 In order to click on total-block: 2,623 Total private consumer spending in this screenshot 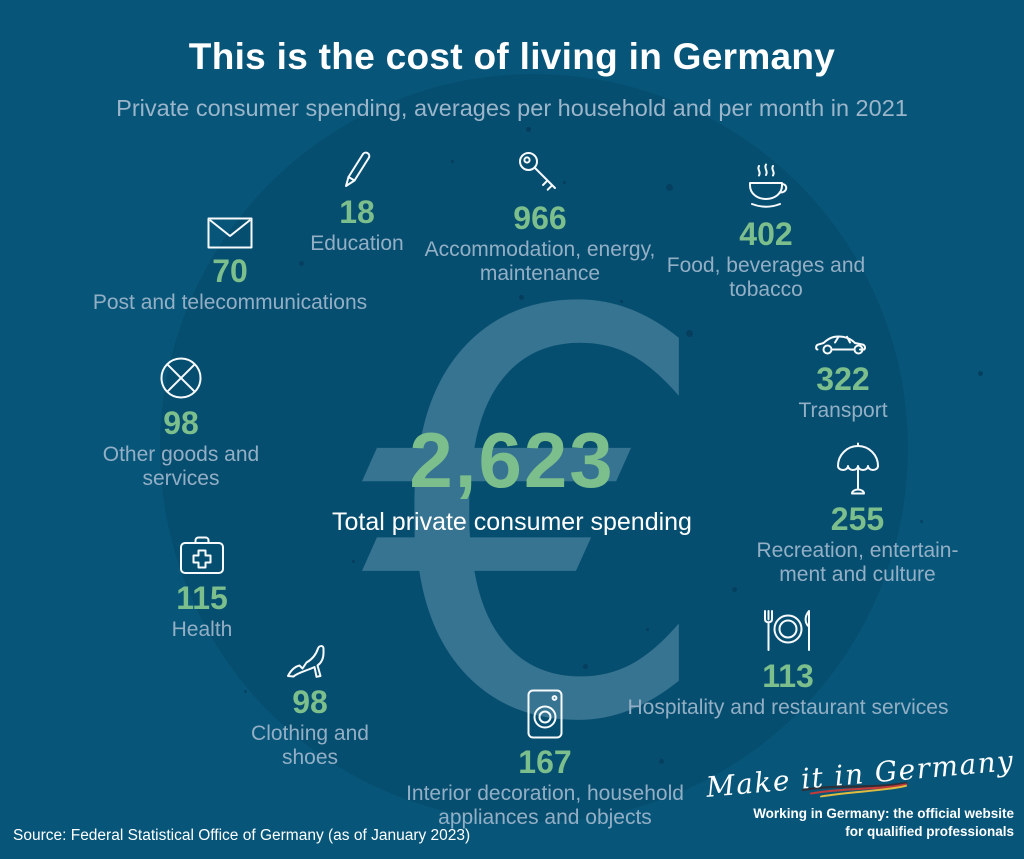, I will do `click(512, 479)`.